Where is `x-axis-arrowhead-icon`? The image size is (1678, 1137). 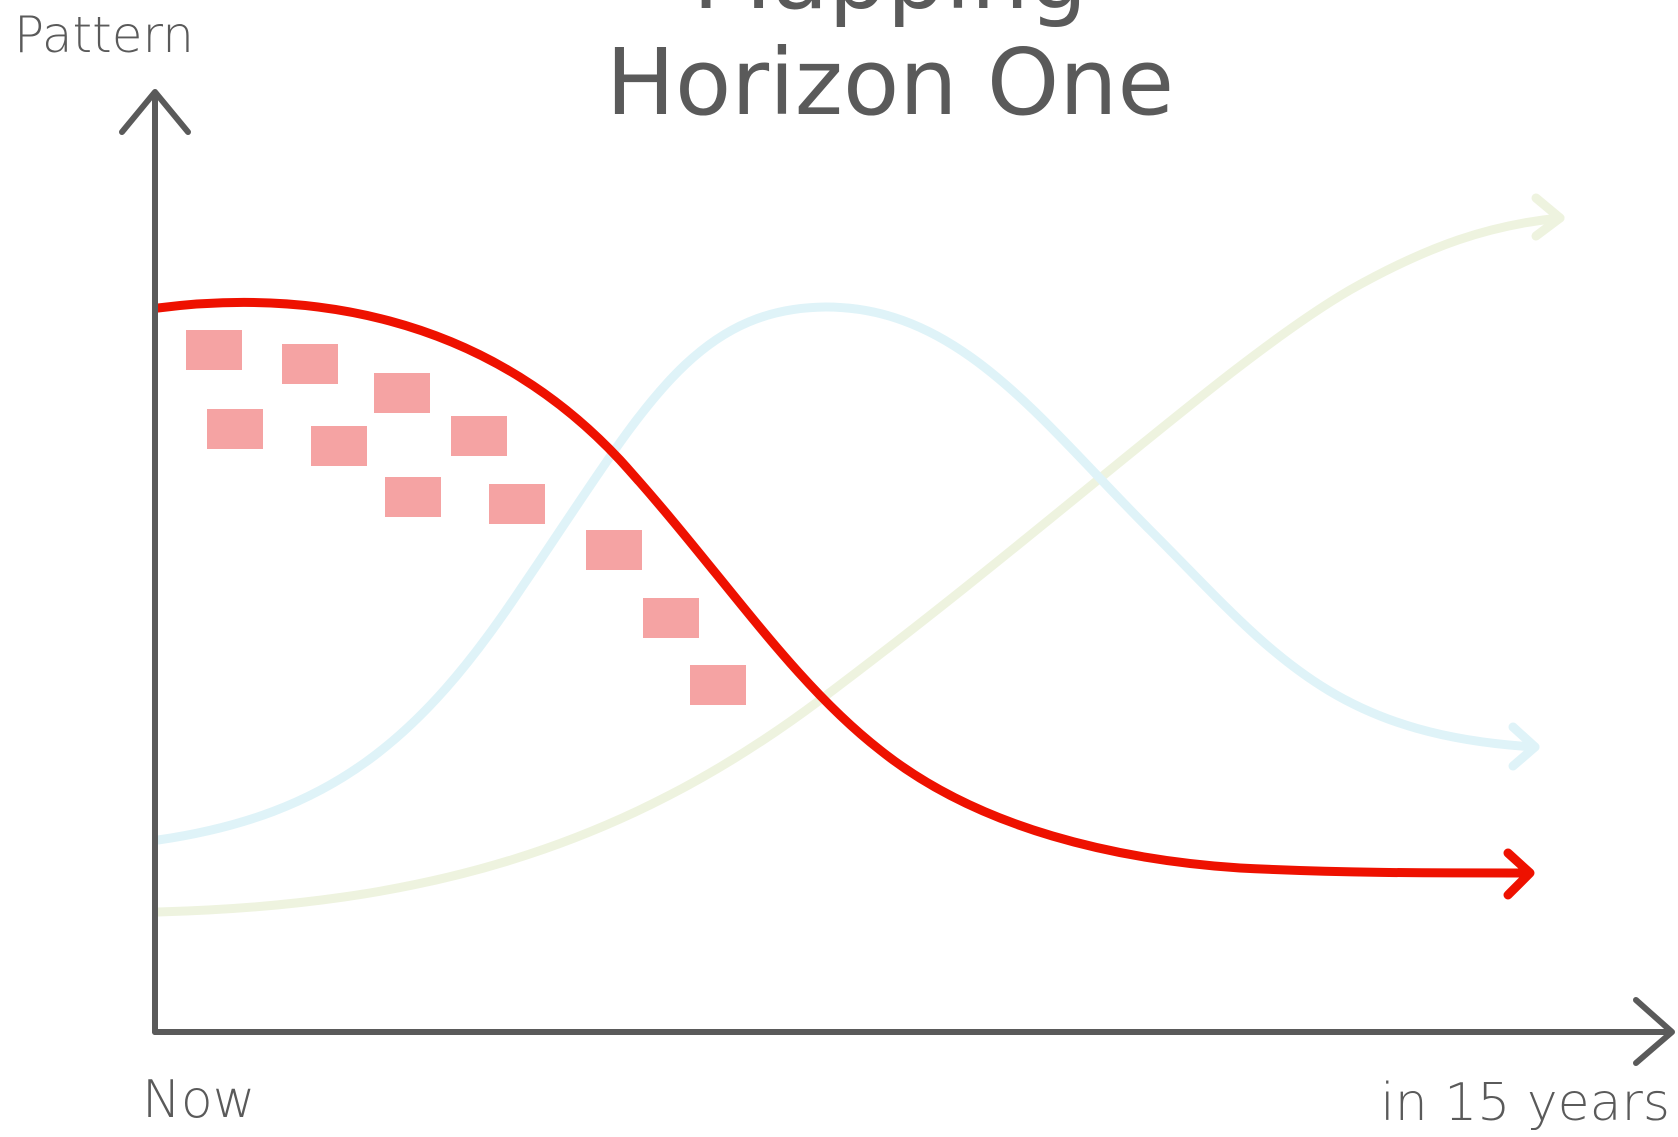
x-axis-arrowhead-icon is located at coordinates (1654, 1031).